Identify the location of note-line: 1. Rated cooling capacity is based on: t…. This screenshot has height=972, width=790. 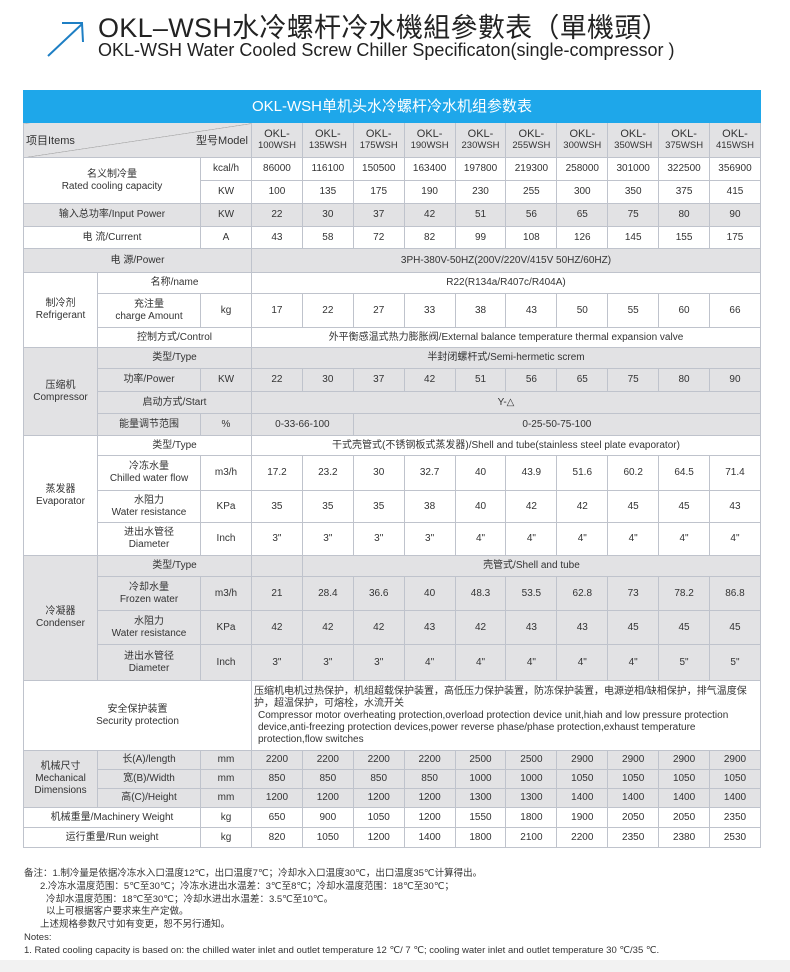
(342, 950).